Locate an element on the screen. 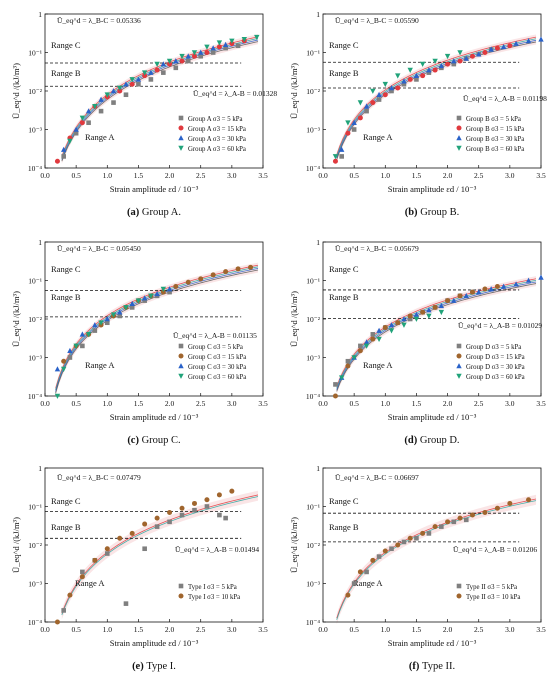 The image size is (550, 686). x-tick-label: 2.5 is located at coordinates (201, 175).